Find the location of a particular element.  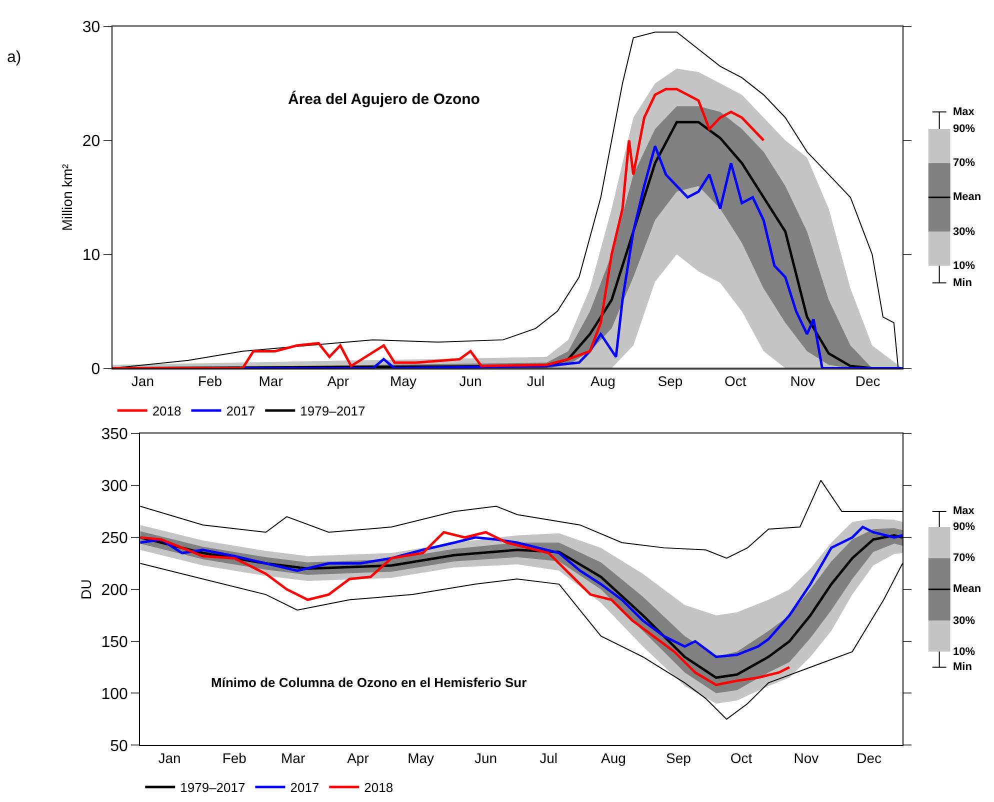

text: a) is located at coordinates (14, 57).